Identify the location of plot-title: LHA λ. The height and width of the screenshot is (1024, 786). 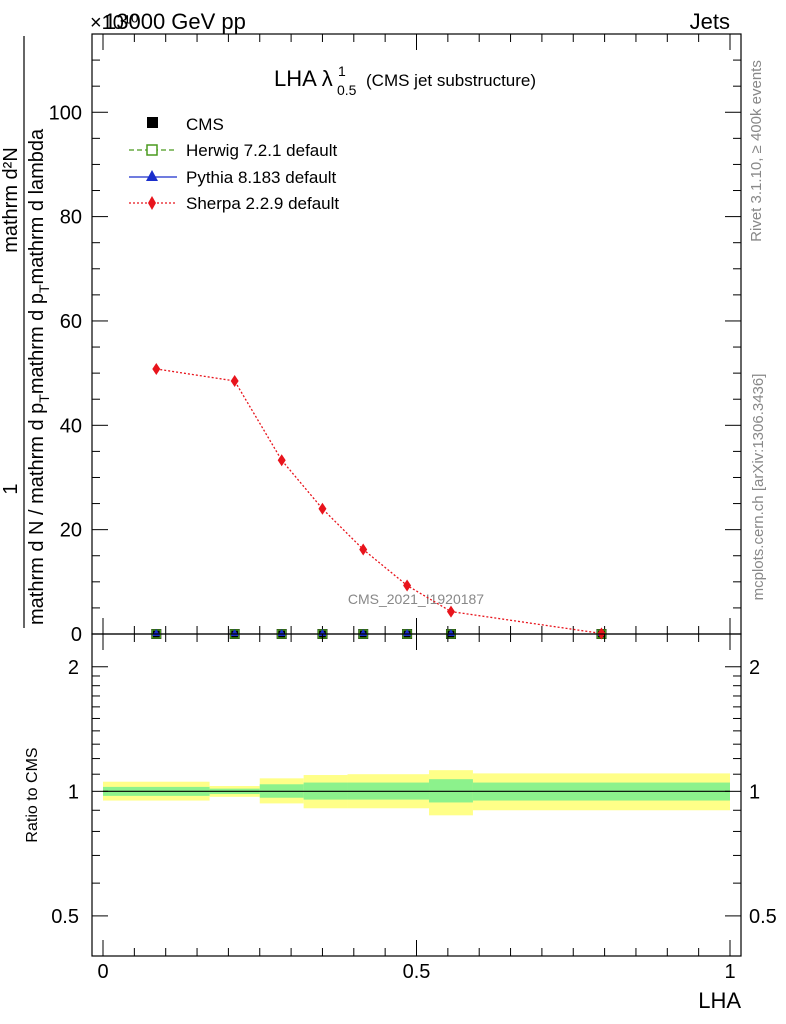
(303, 78).